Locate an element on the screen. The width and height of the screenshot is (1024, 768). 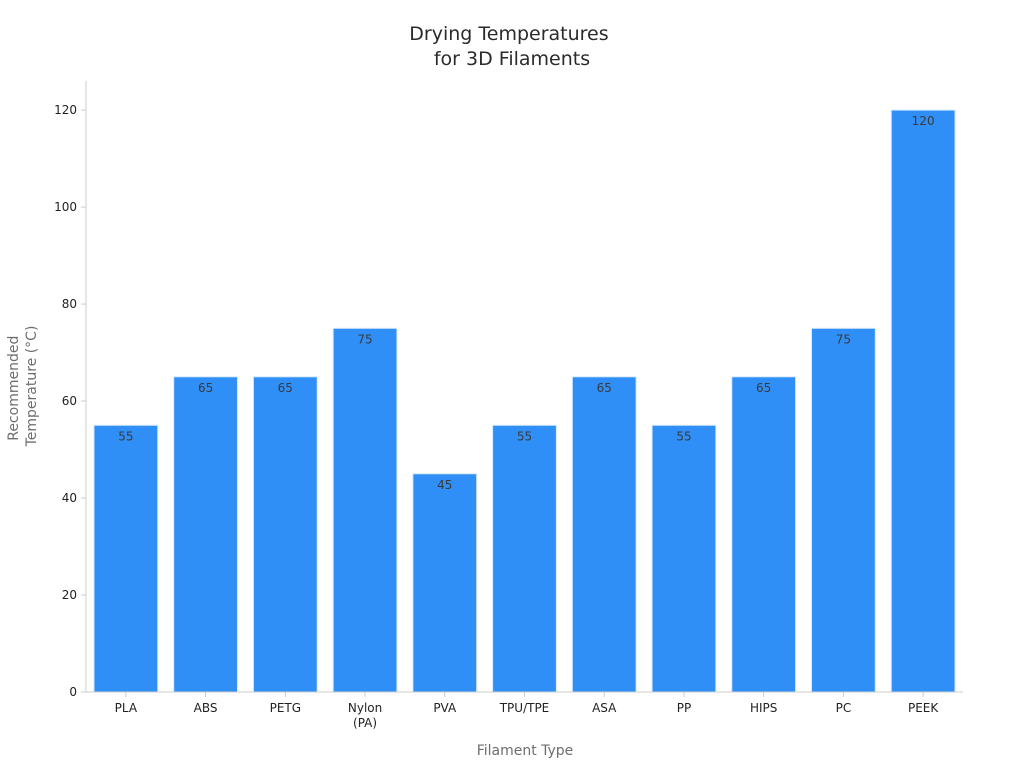
x-tick-label: TPU/TPE is located at coordinates (524, 708).